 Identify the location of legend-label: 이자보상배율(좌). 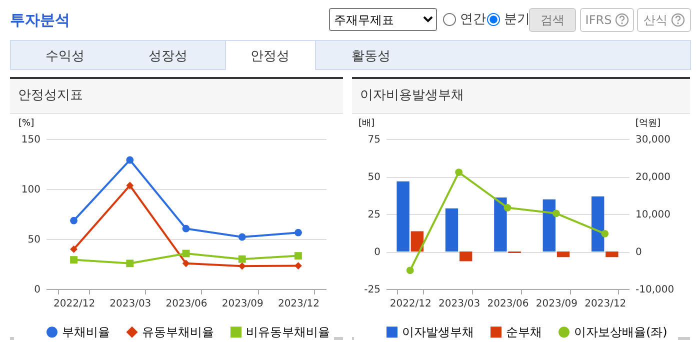
(621, 332).